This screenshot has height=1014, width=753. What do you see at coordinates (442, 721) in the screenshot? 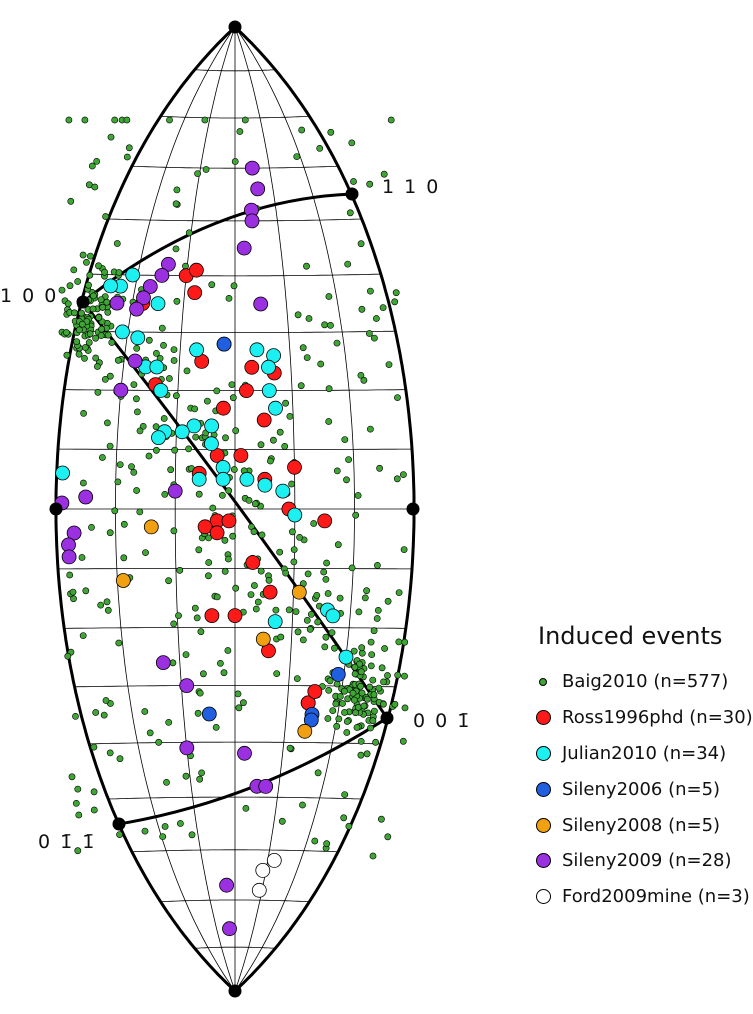
I see `vertex-label-00-1: 0 0 1̄` at bounding box center [442, 721].